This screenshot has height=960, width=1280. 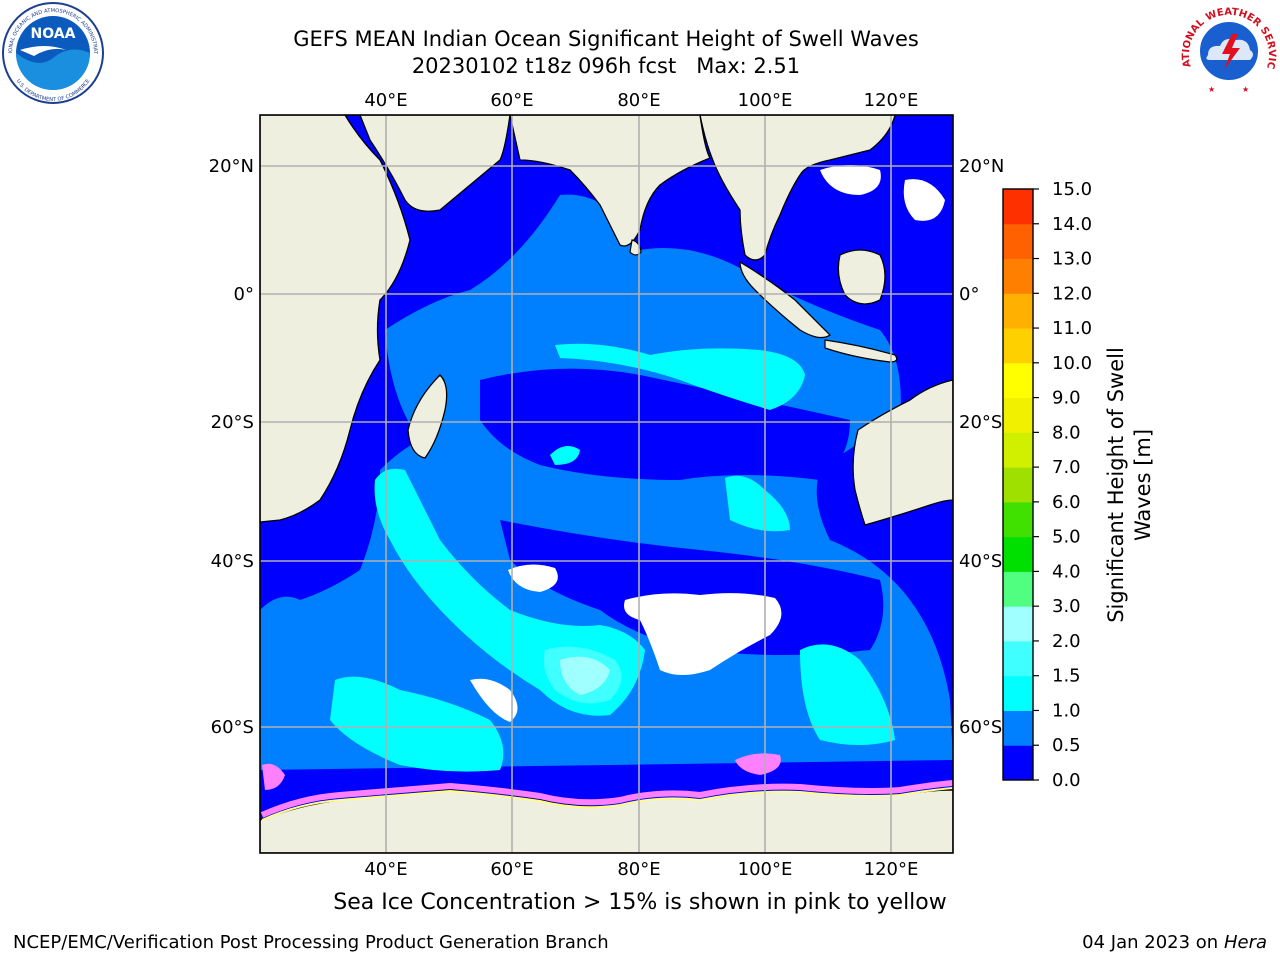 I want to click on colorbar-tick-label: 11.0, so click(x=1072, y=328).